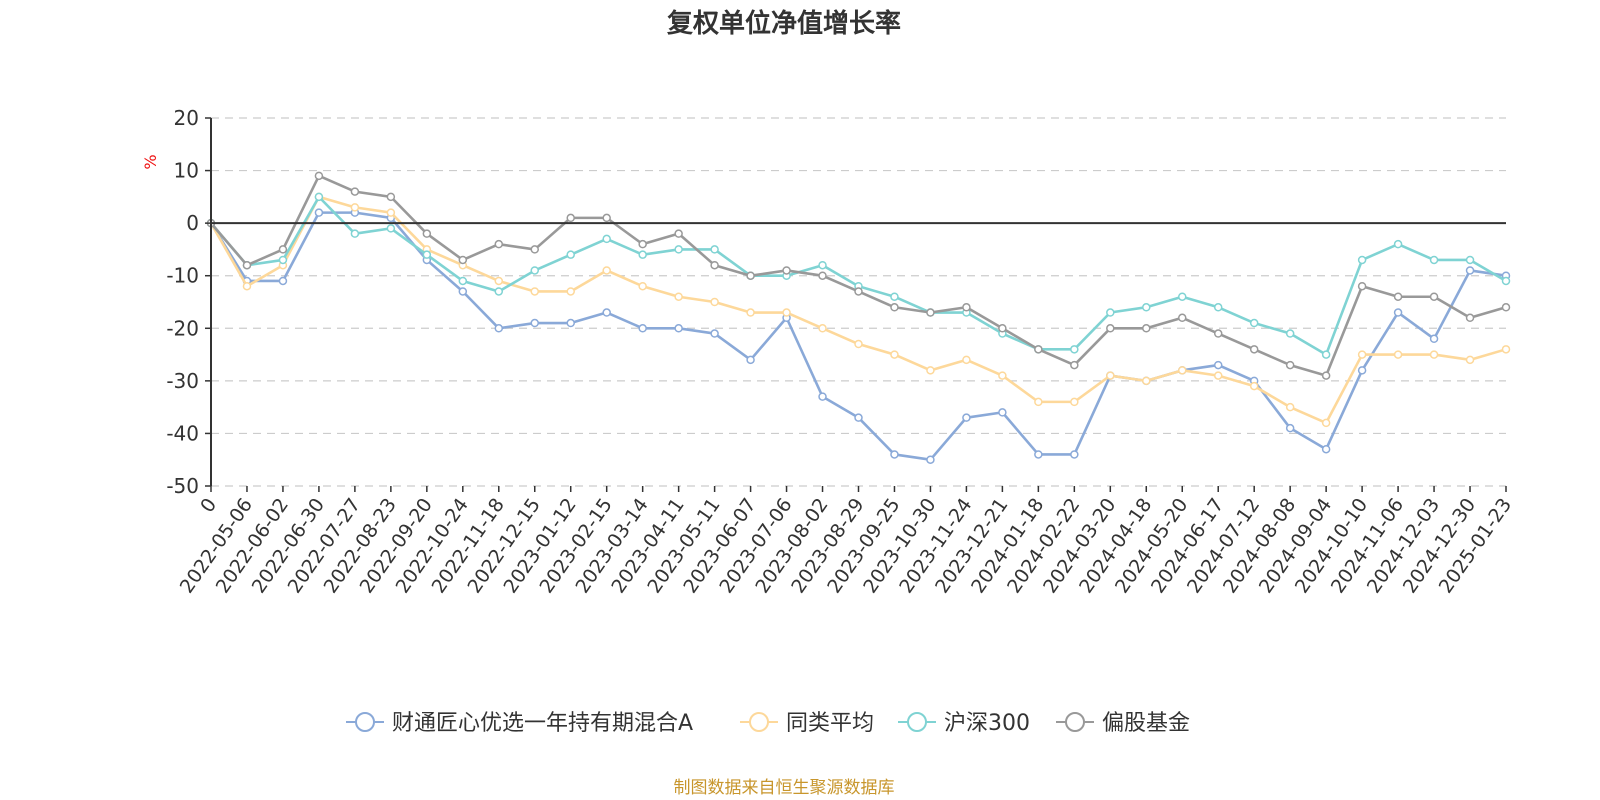  I want to click on legend: 财通匠心优选一年持有期混合A 同类平均 沪深300 偏股基金, so click(768, 723).